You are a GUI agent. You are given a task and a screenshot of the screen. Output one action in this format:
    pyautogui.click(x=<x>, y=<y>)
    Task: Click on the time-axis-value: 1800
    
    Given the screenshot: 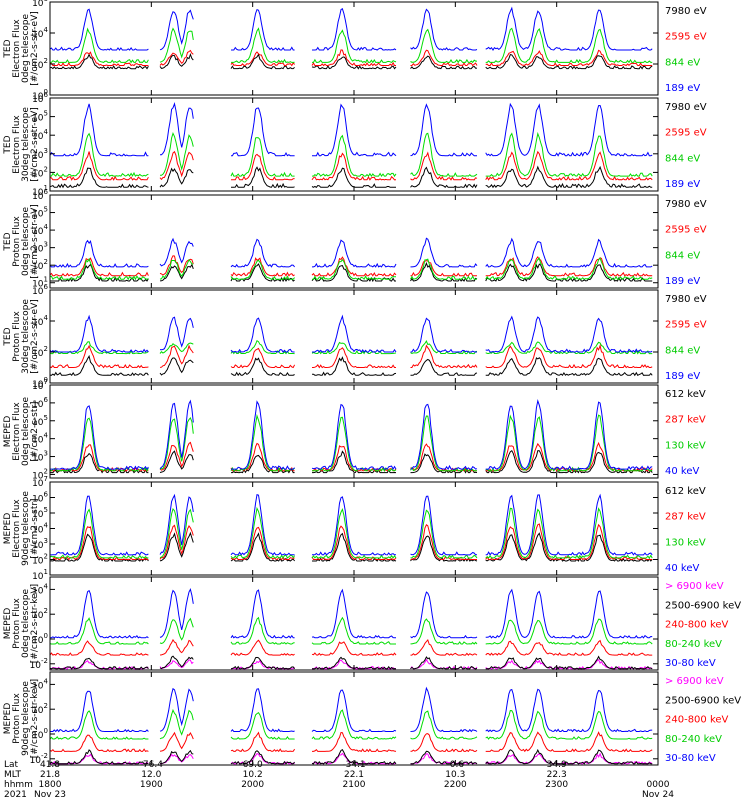 What is the action you would take?
    pyautogui.click(x=50, y=785)
    